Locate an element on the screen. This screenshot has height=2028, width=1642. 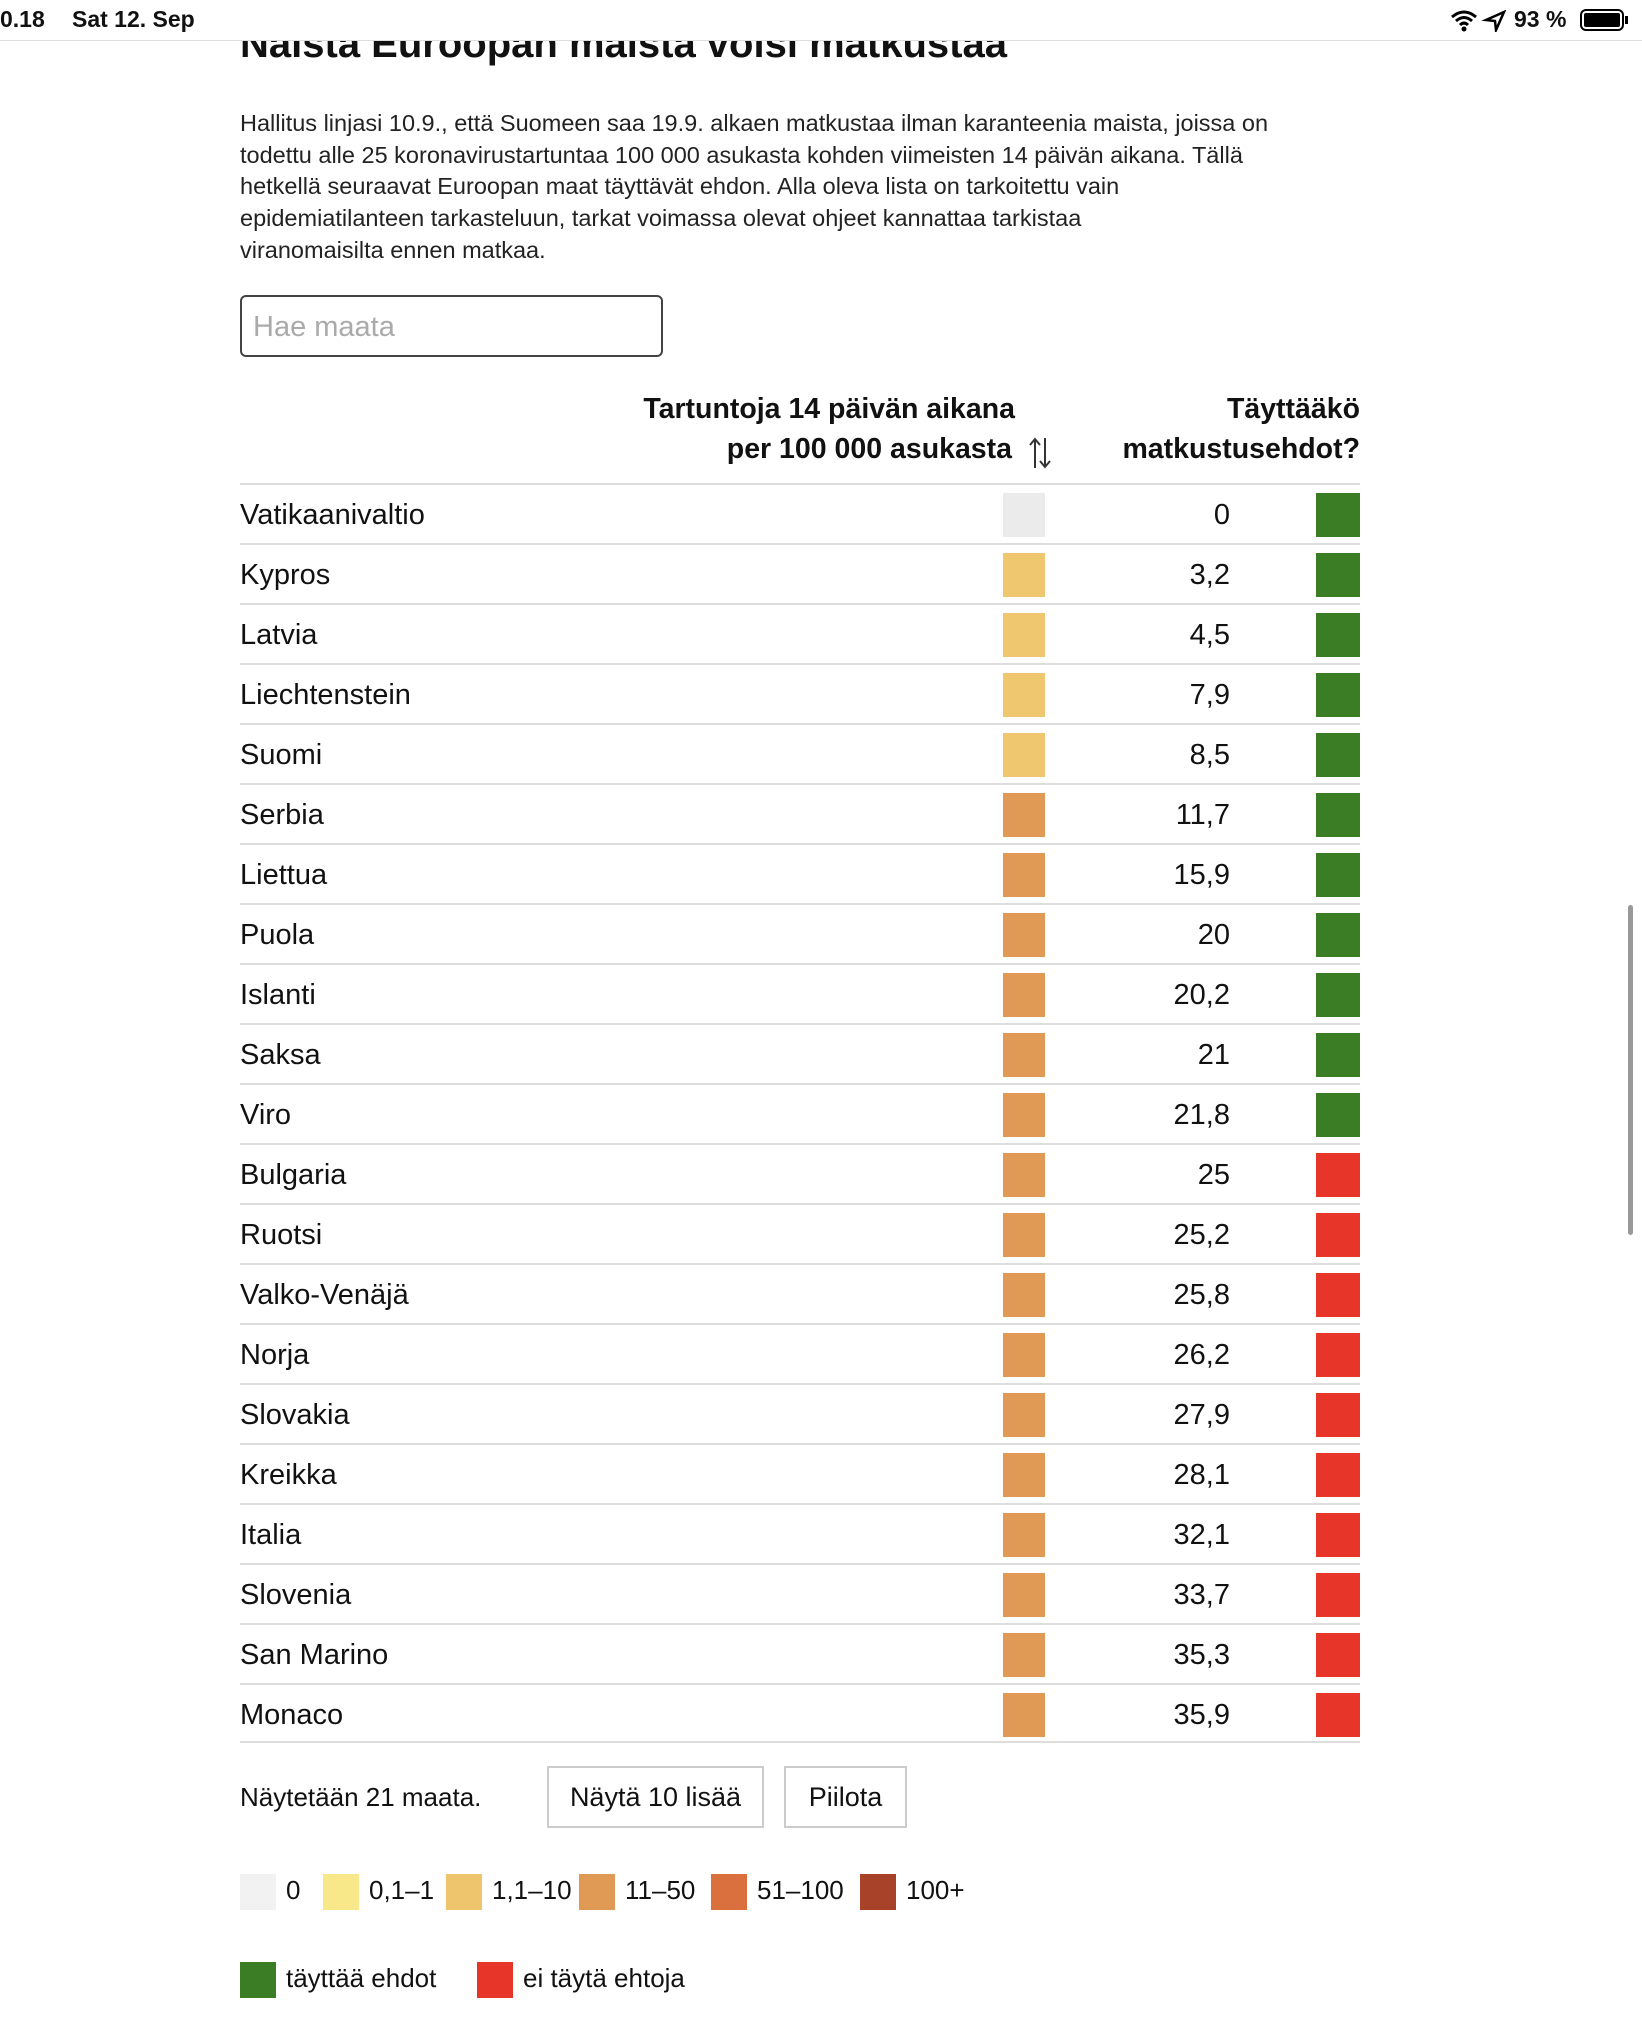
table-row: Puola 20 is located at coordinates (800, 934).